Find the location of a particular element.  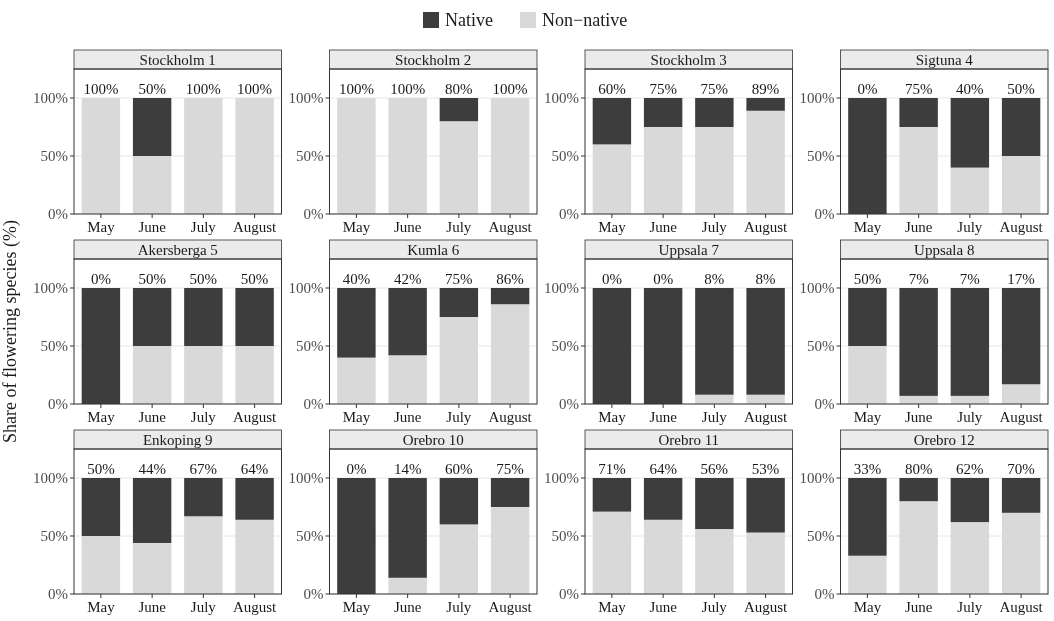

annotation: 62% is located at coordinates (970, 469).